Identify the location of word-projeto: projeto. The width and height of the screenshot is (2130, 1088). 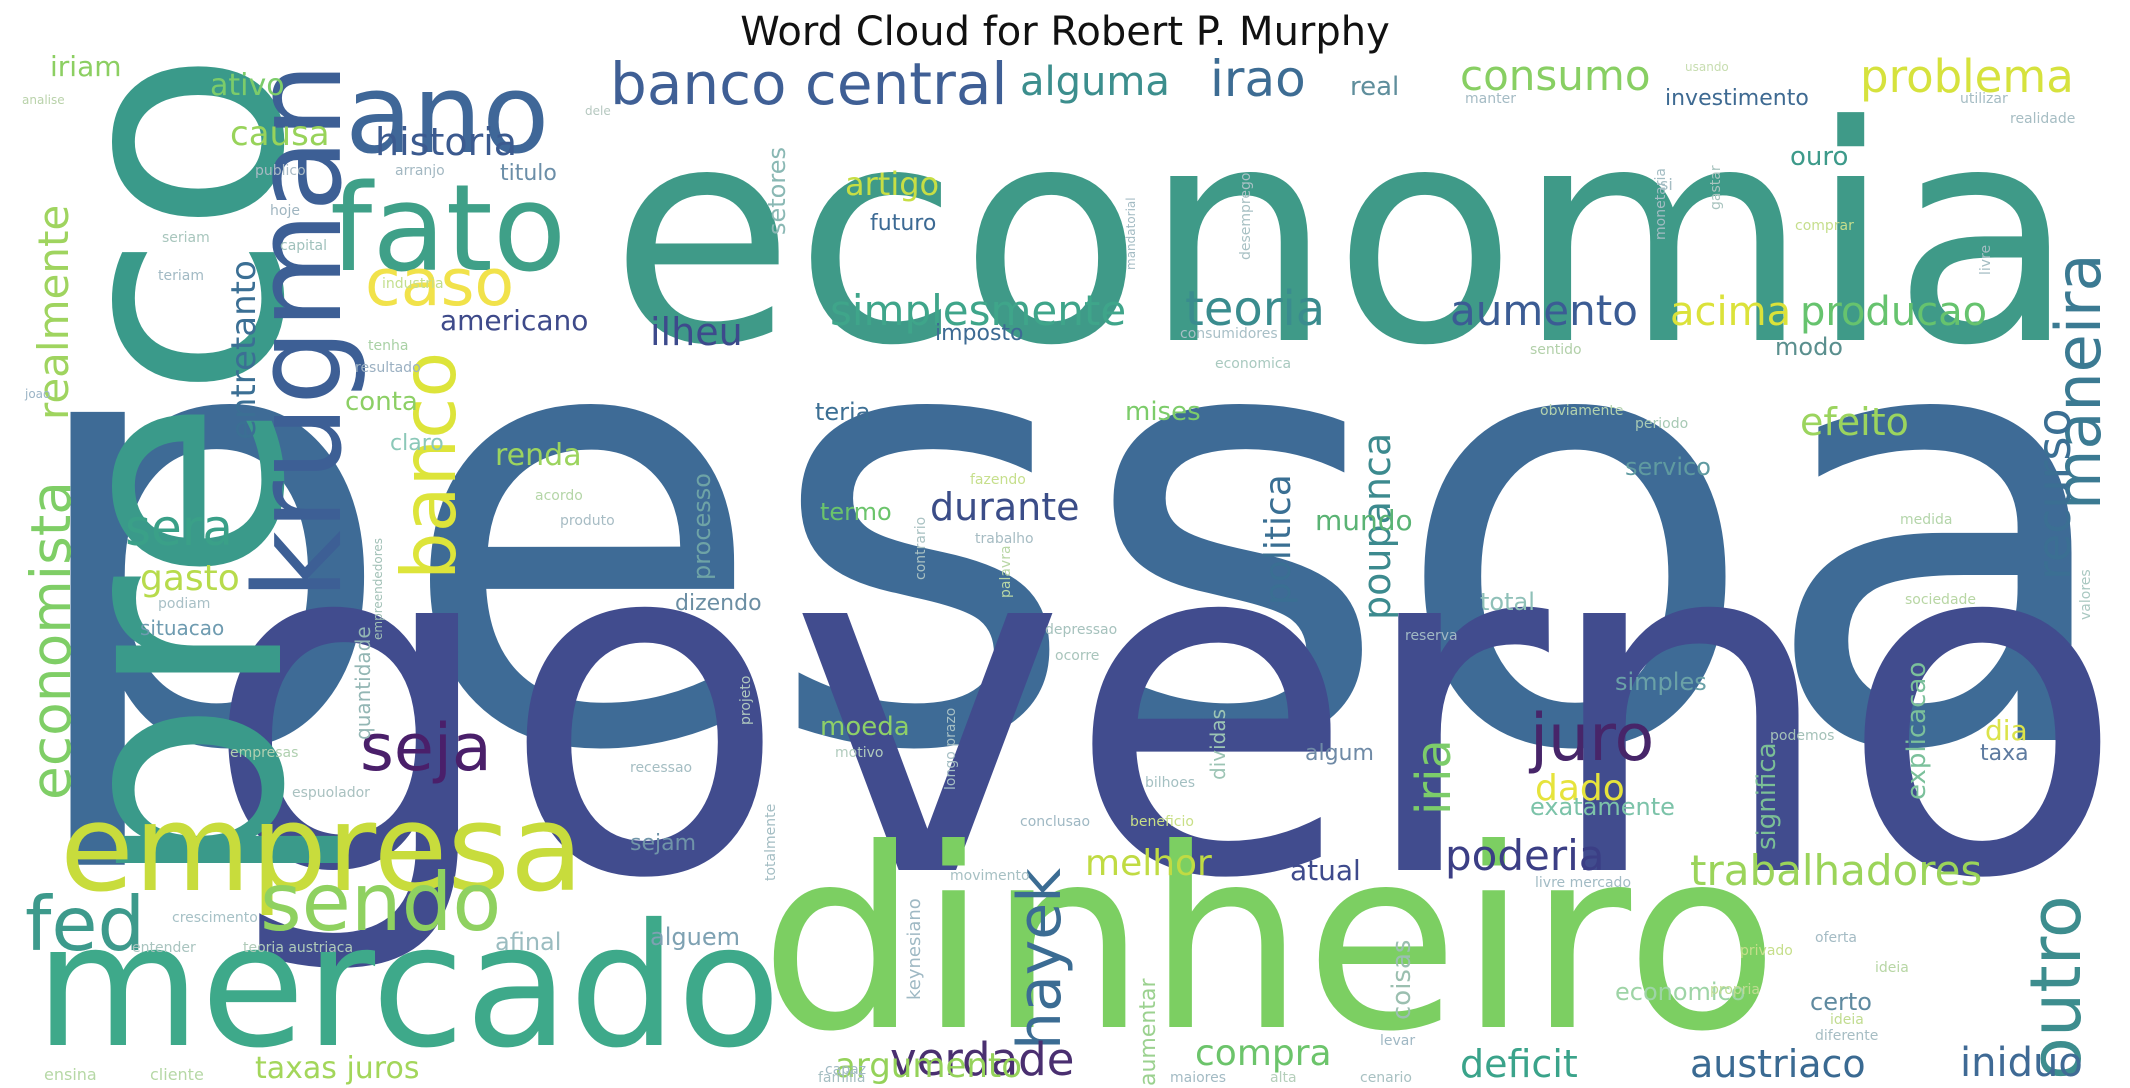
(746, 700).